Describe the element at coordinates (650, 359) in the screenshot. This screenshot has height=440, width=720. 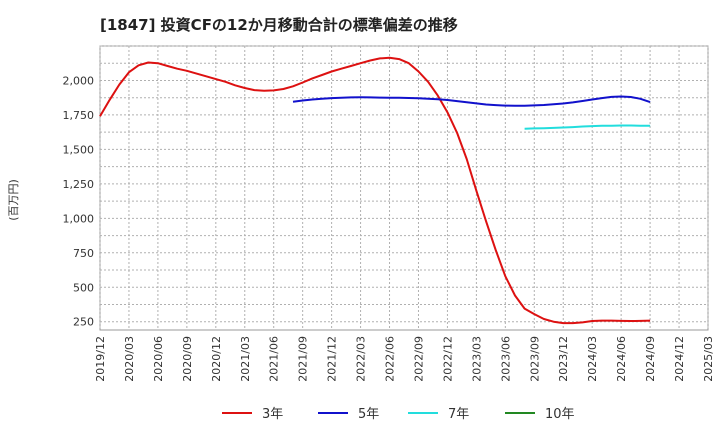
I see `x-tick-label: 2024/09` at that location.